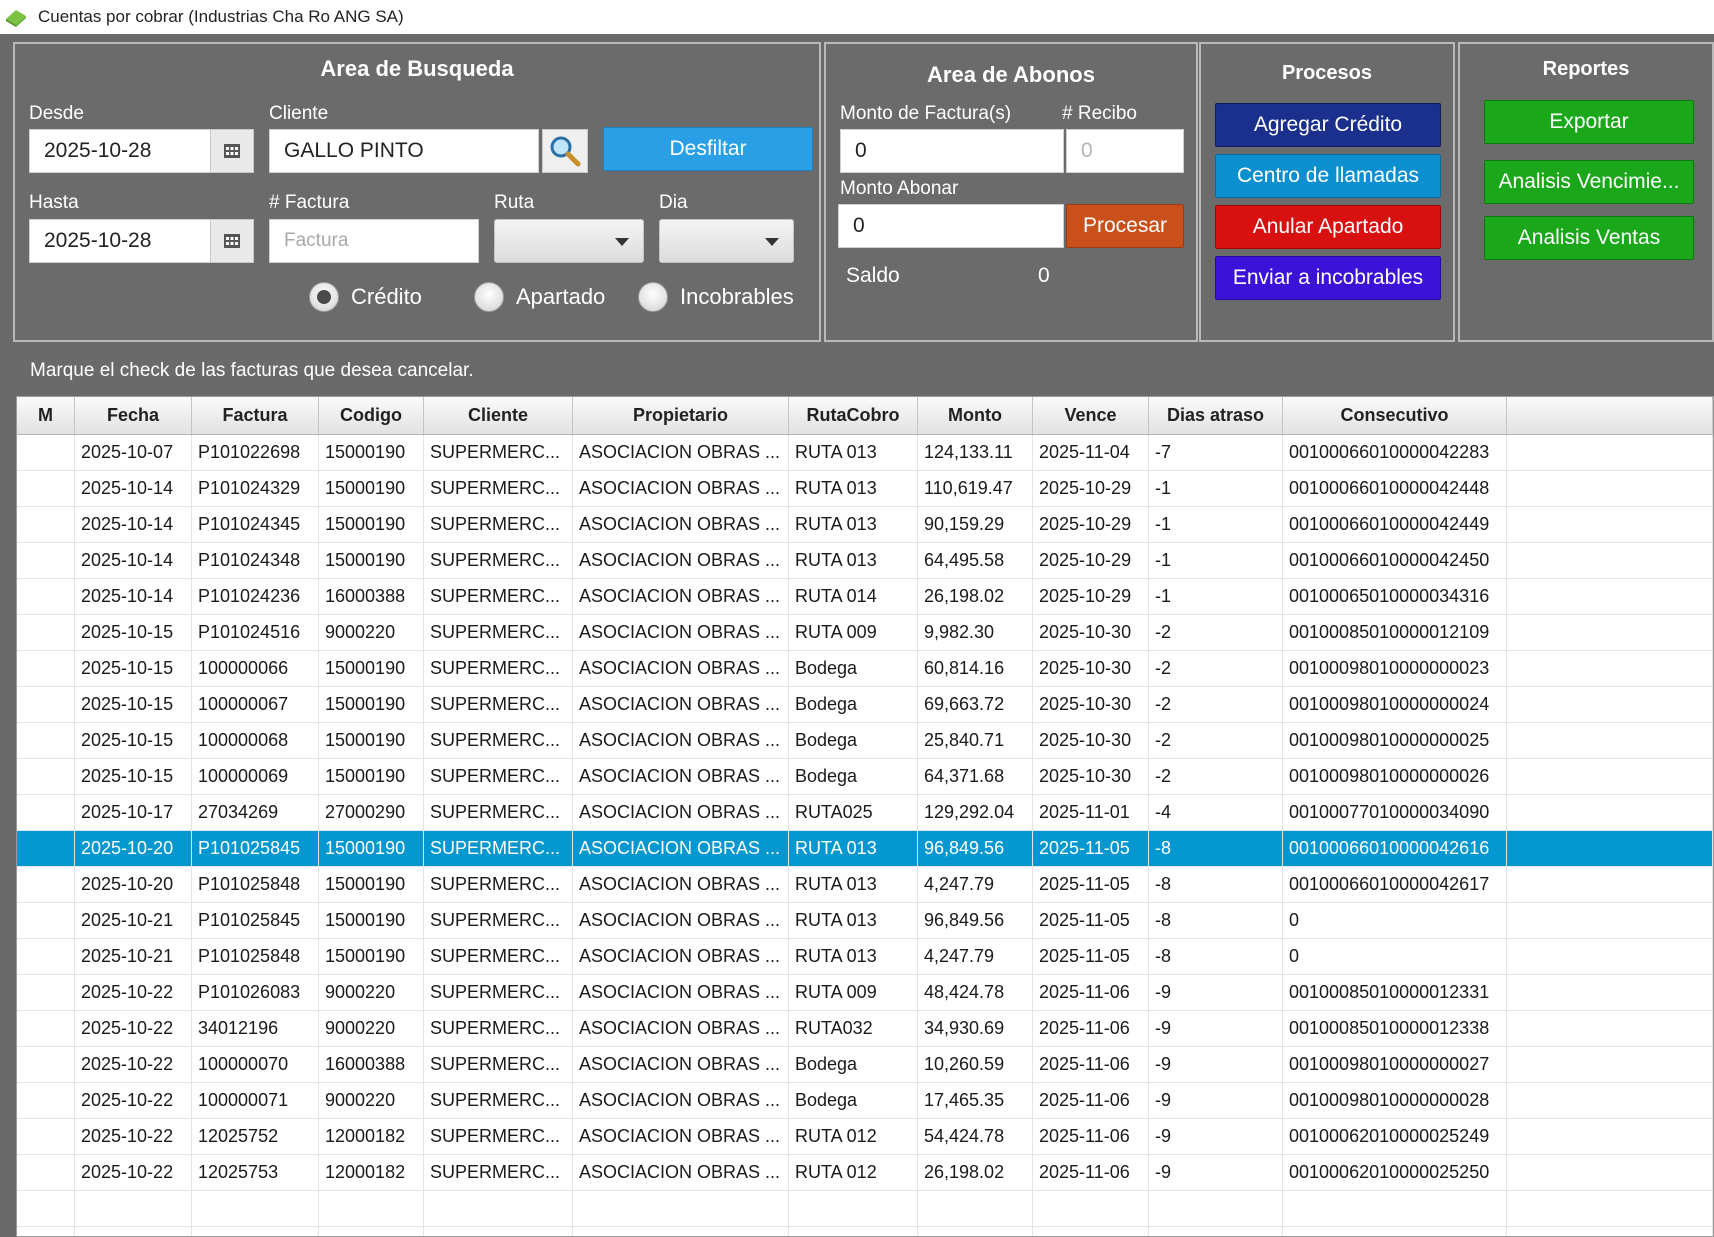 This screenshot has height=1237, width=1714. Describe the element at coordinates (255, 632) in the screenshot. I see `cell-factura: P101024516` at that location.